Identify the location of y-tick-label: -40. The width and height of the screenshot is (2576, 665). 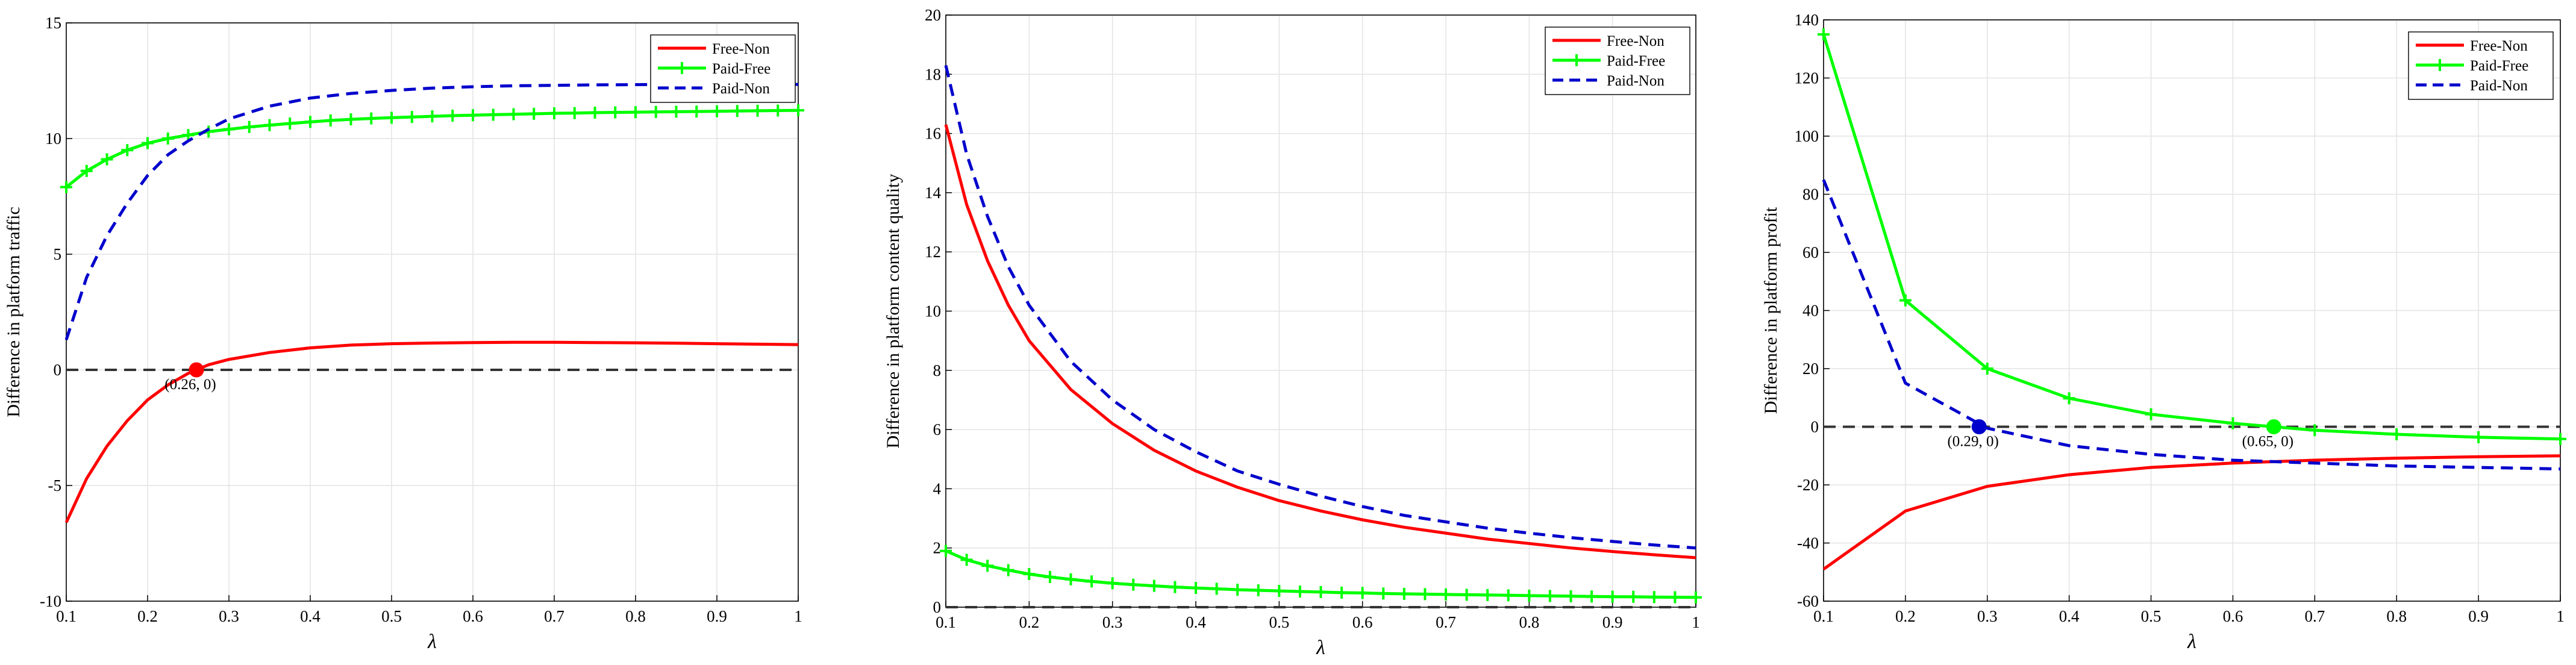
(1808, 543).